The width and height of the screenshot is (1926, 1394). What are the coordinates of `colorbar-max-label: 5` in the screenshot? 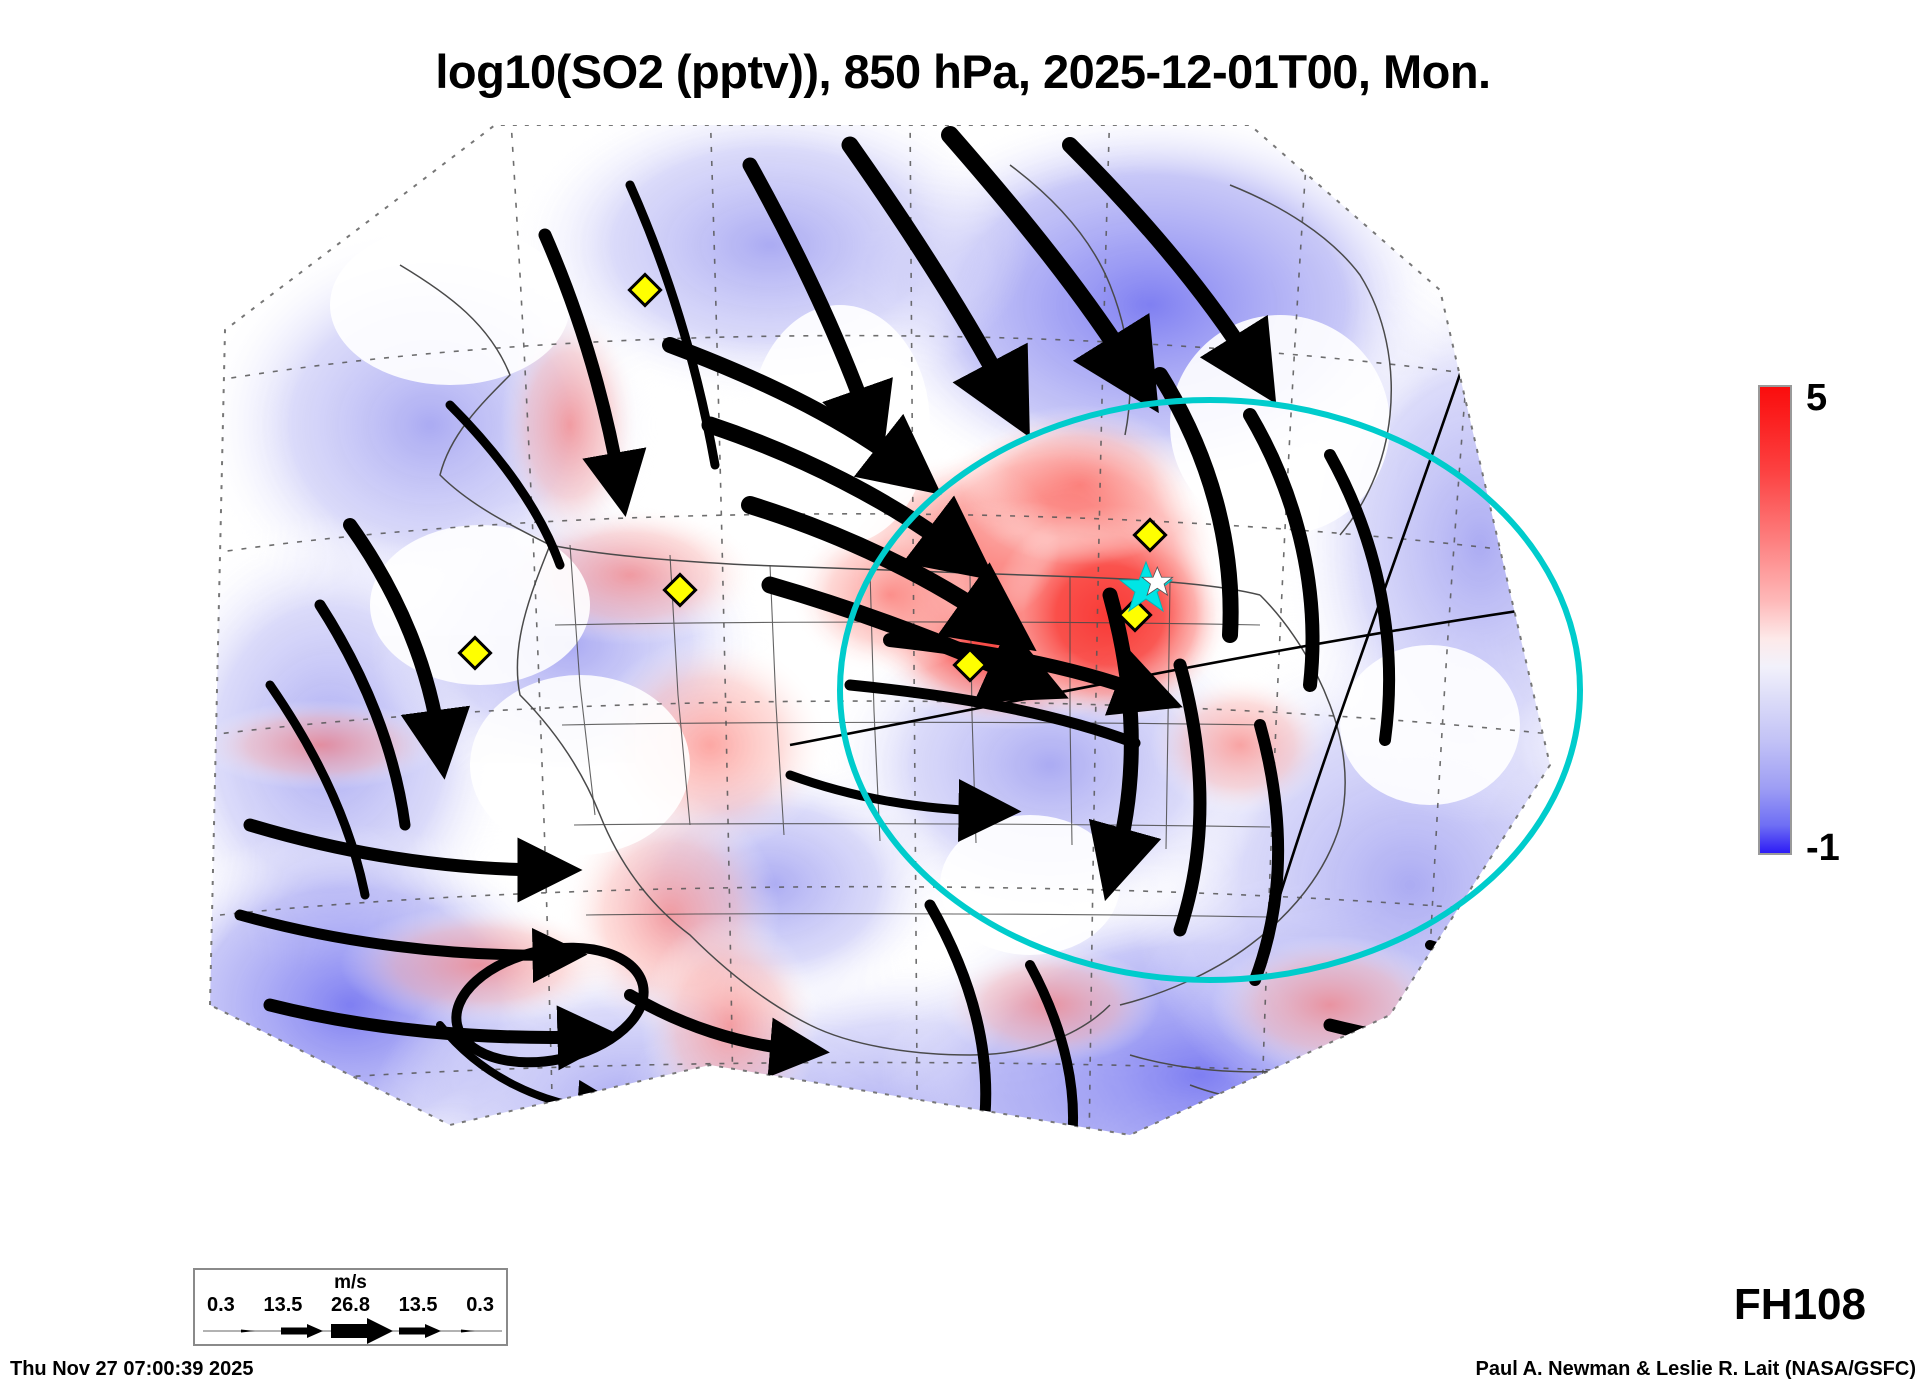 It's located at (1817, 398).